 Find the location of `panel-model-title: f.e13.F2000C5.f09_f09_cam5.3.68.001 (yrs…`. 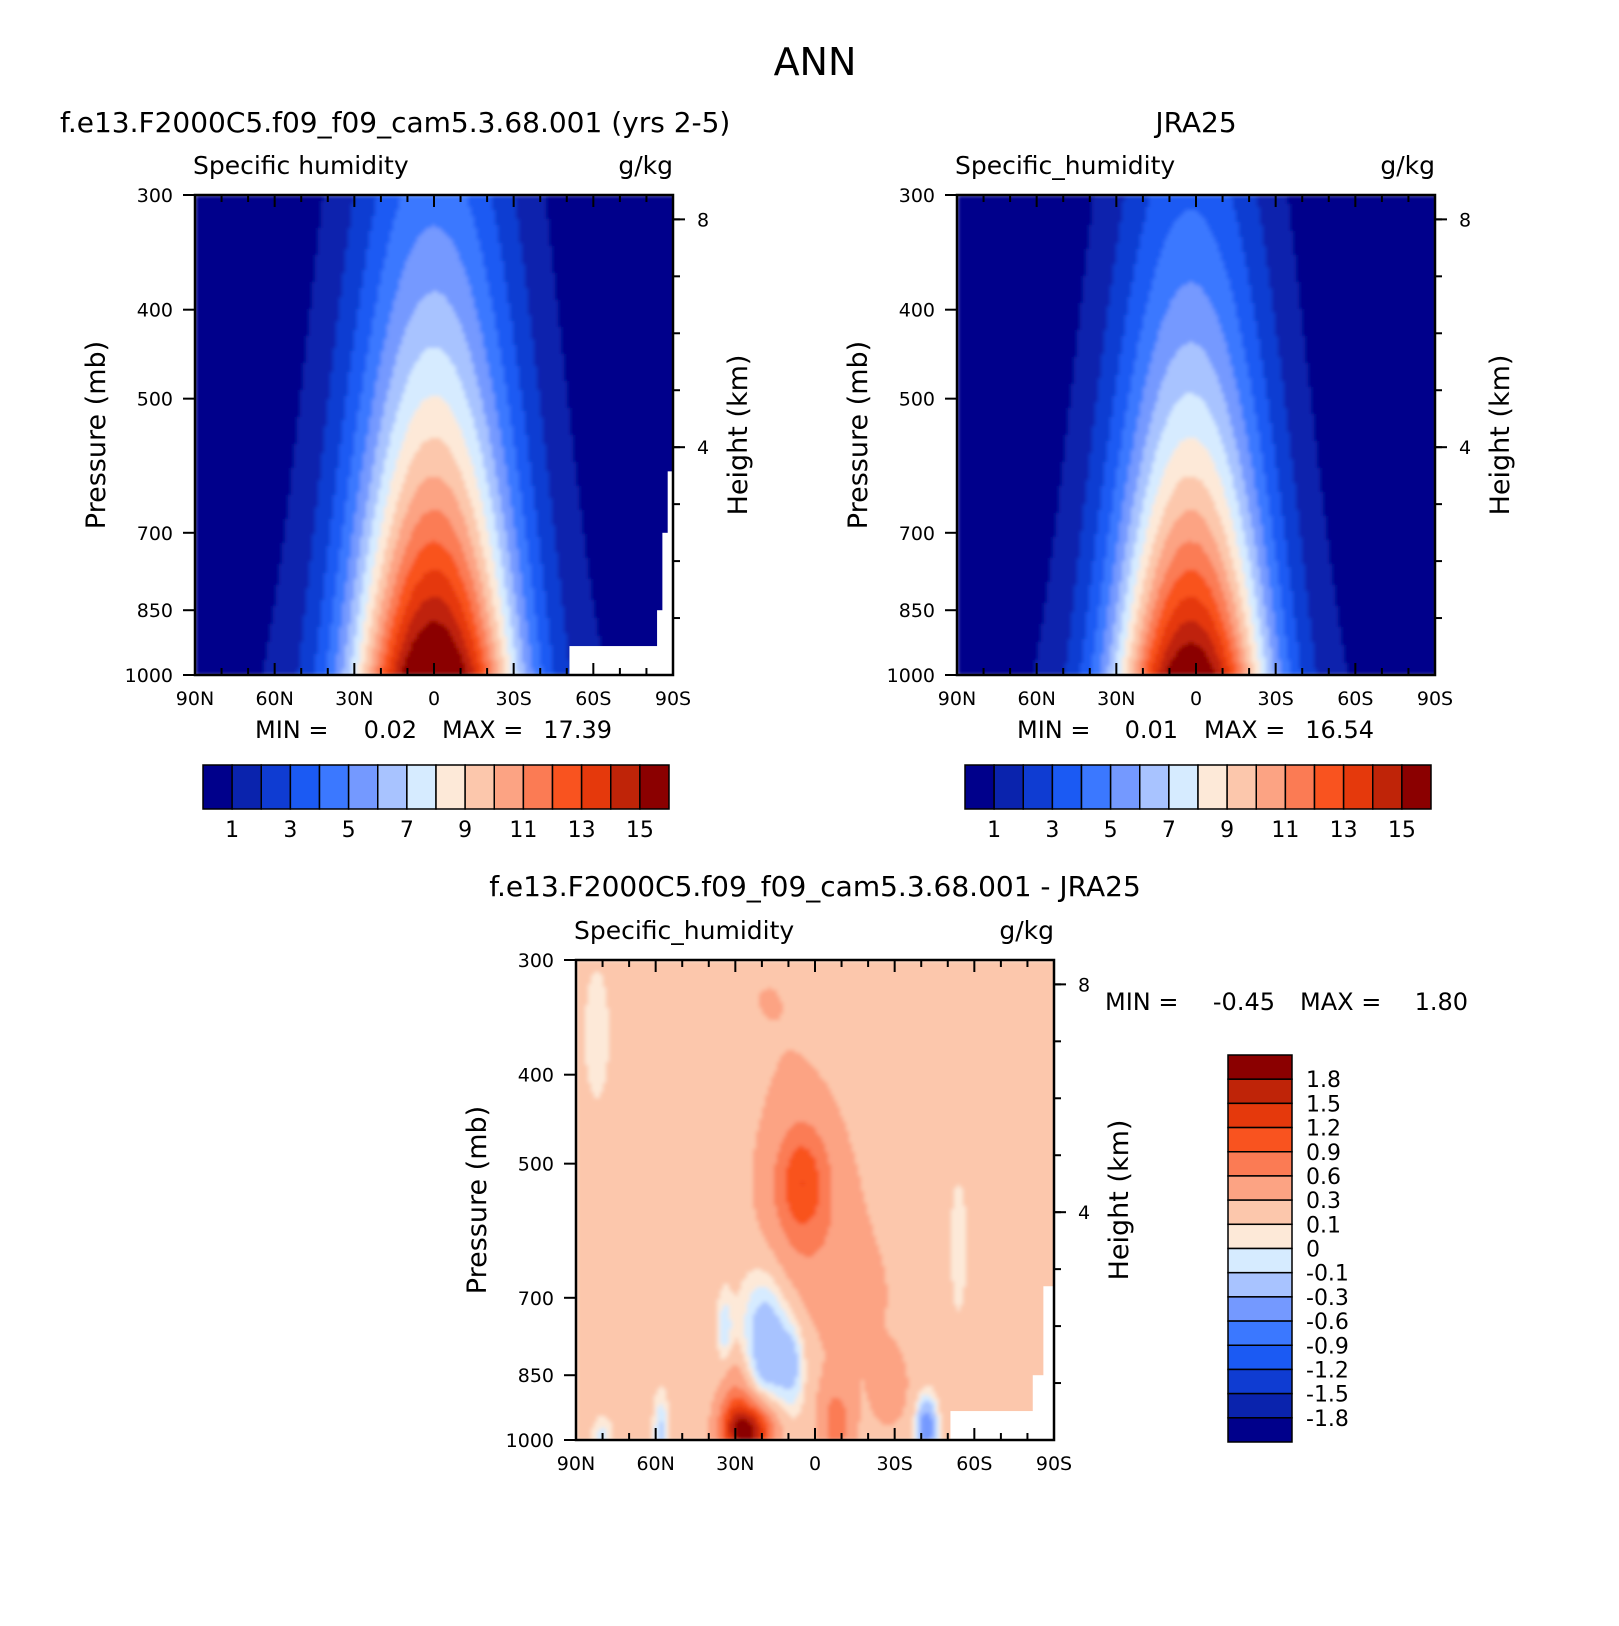

panel-model-title: f.e13.F2000C5.f09_f09_cam5.3.68.001 (yrs… is located at coordinates (395, 122).